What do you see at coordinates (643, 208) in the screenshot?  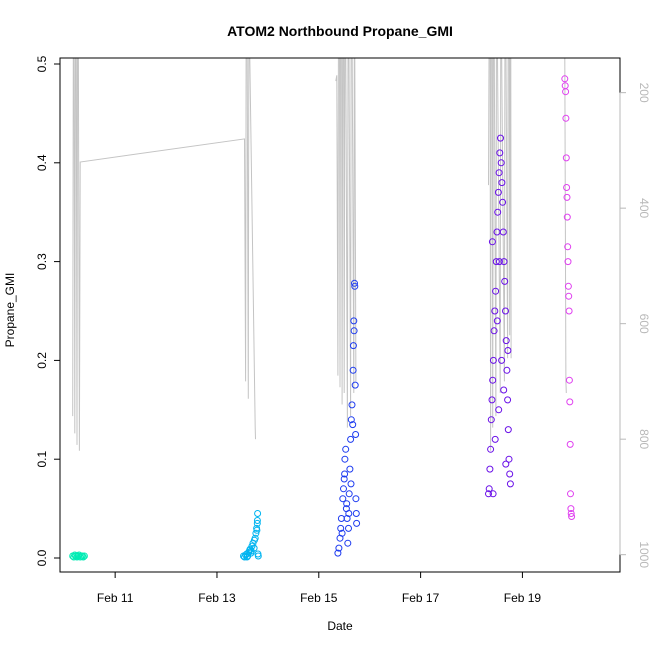 I see `right-tick-label-1: 400` at bounding box center [643, 208].